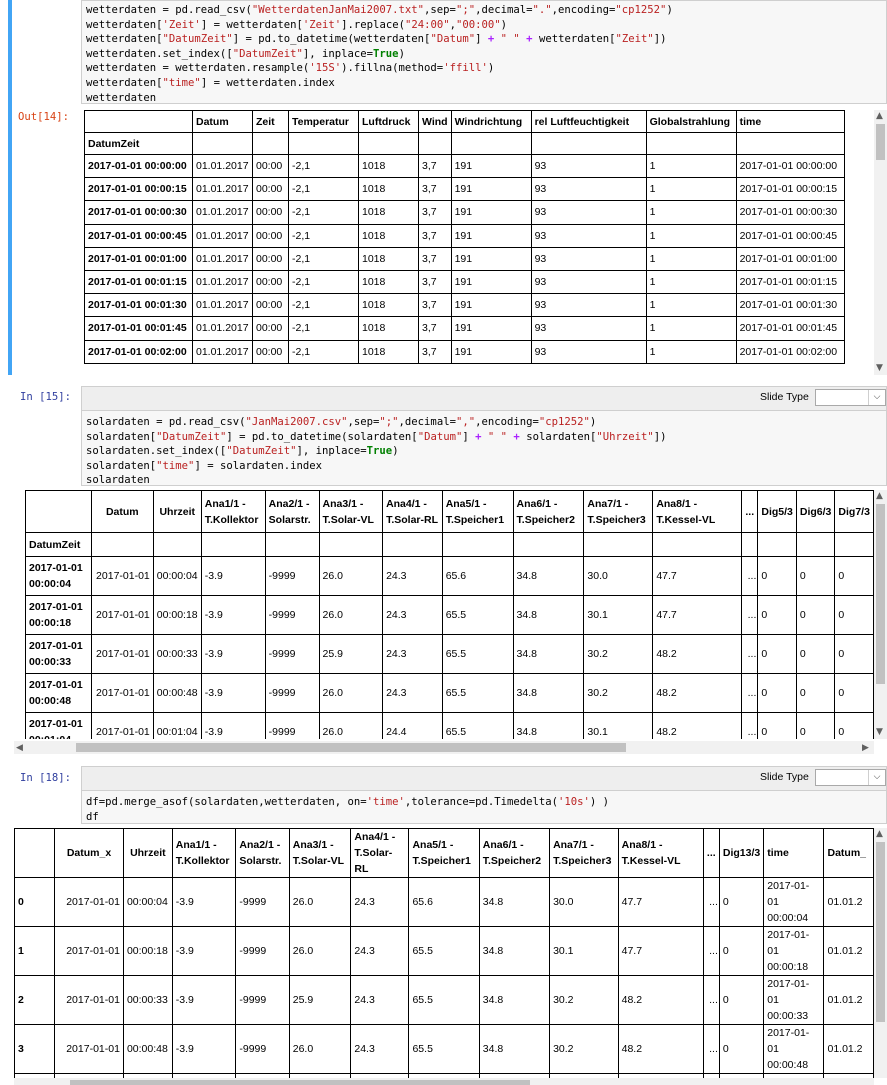 The width and height of the screenshot is (887, 1085). What do you see at coordinates (46, 778) in the screenshot?
I see `in-prompt-18: In [18]:` at bounding box center [46, 778].